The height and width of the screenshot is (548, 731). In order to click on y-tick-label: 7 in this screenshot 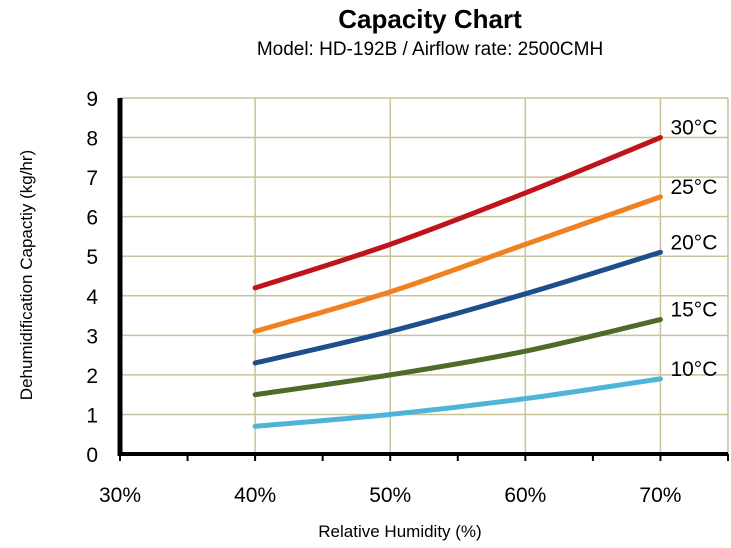, I will do `click(92, 178)`.